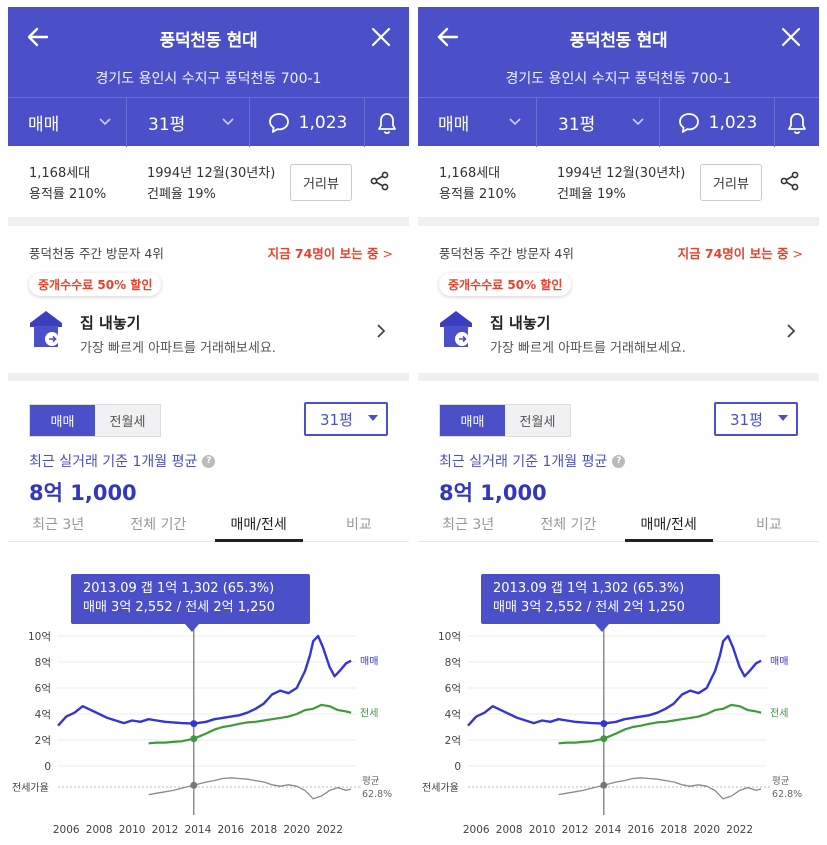 The image size is (827, 845). Describe the element at coordinates (323, 122) in the screenshot. I see `comment-count: 1,023` at that location.